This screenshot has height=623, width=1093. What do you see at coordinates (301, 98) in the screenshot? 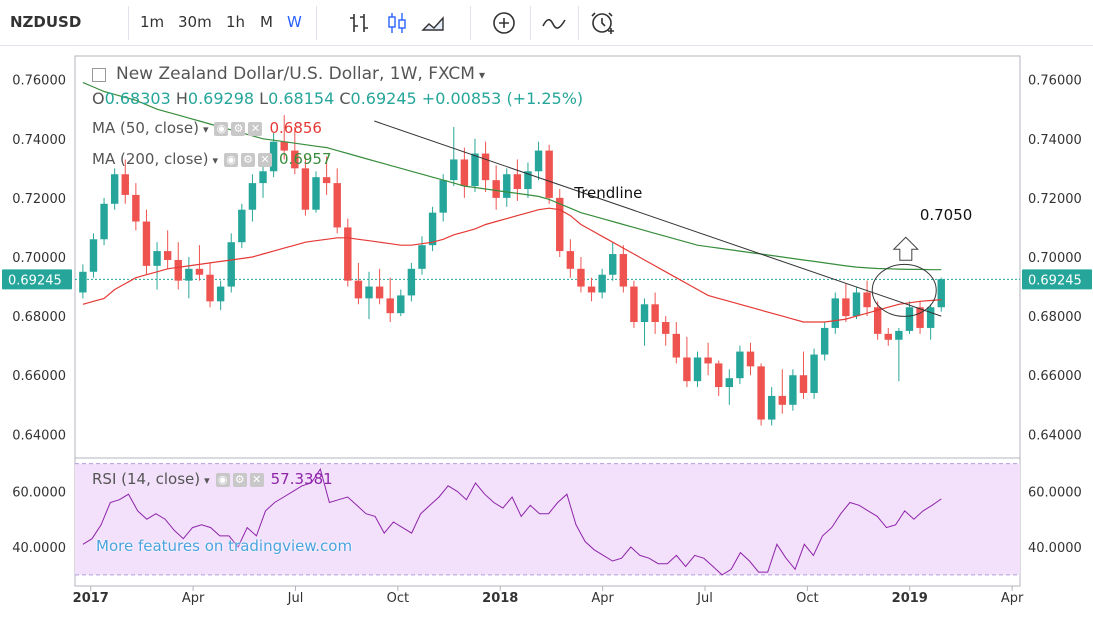
I see `ohlc-low: 0.68154` at bounding box center [301, 98].